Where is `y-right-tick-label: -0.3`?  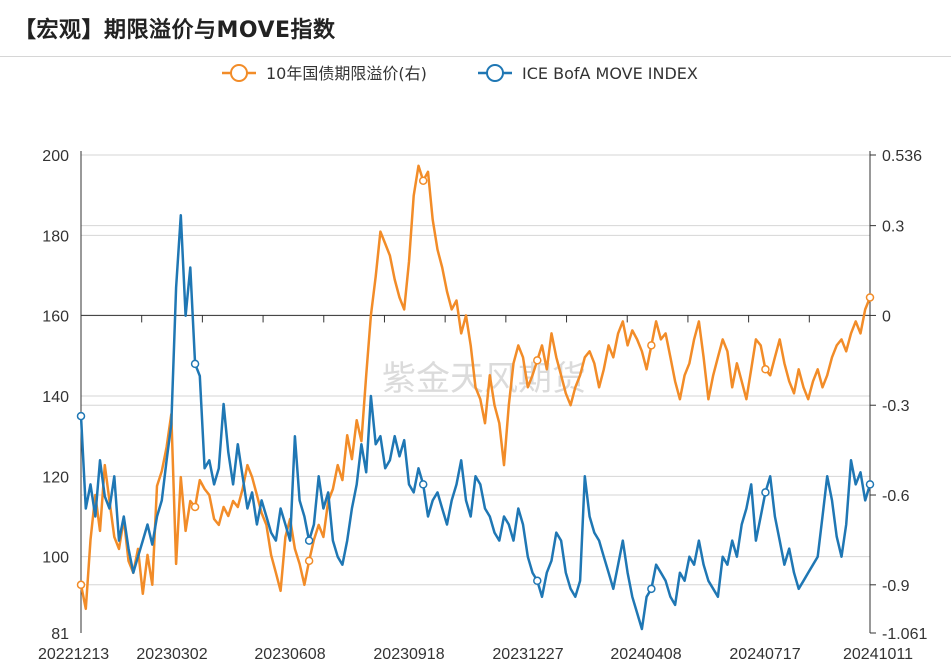 y-right-tick-label: -0.3 is located at coordinates (896, 406).